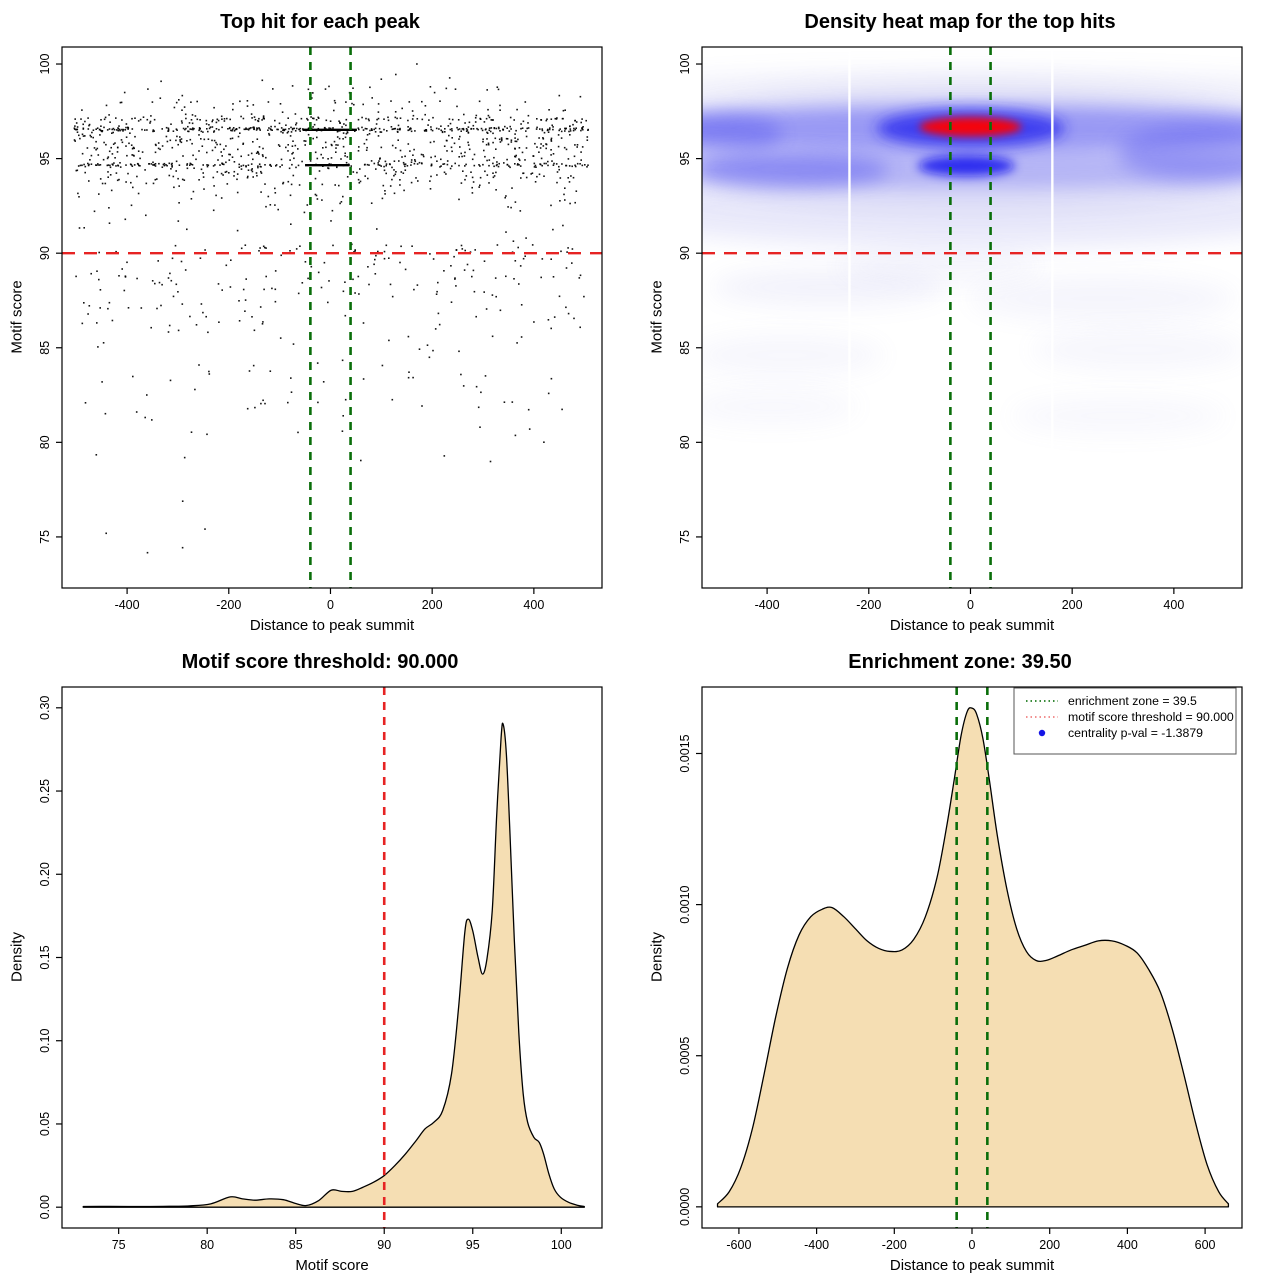 Image resolution: width=1280 pixels, height=1280 pixels. Describe the element at coordinates (685, 753) in the screenshot. I see `svg-text: 0.0015` at that location.